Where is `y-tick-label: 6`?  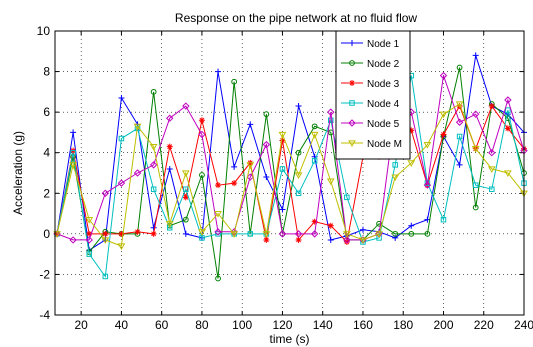 y-tick-label: 6 is located at coordinates (46, 112).